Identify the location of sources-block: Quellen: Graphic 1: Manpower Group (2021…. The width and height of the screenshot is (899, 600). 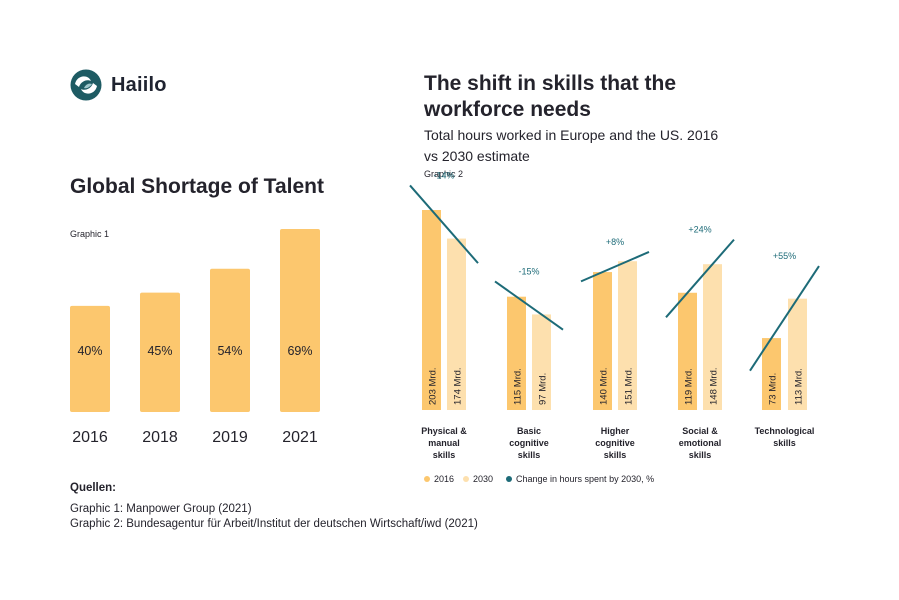
(274, 506).